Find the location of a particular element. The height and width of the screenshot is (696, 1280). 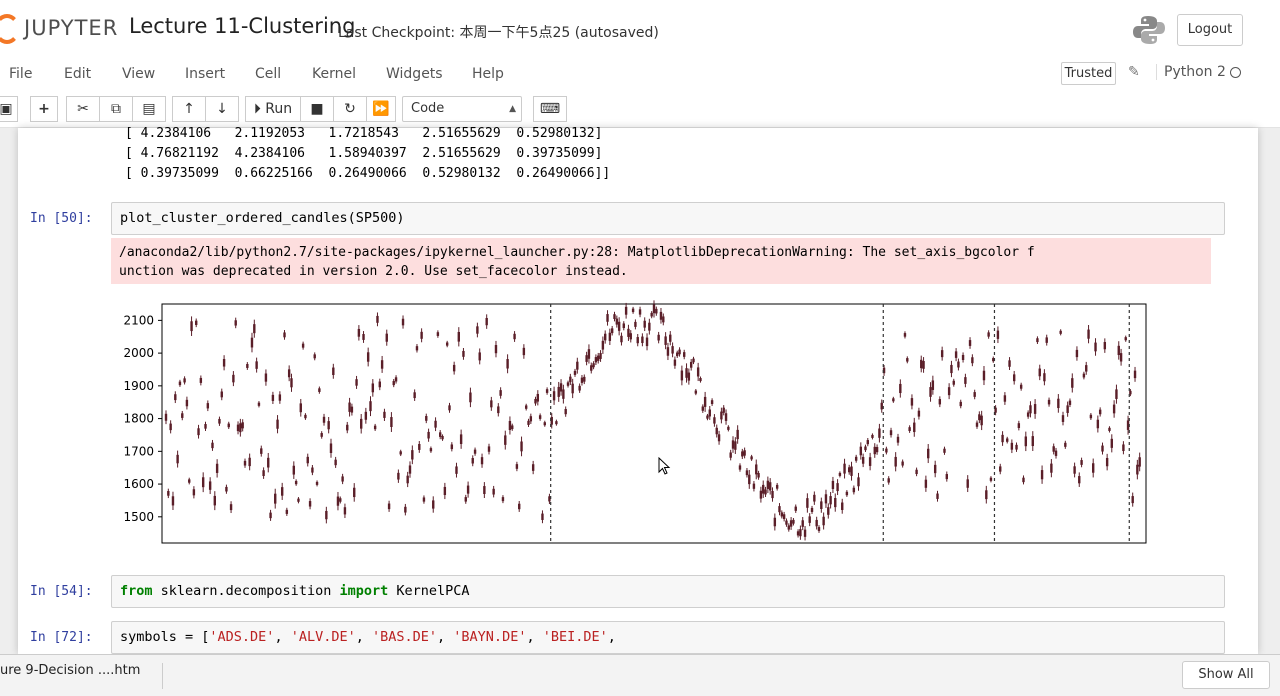

insert-cell-button: + is located at coordinates (44, 109).